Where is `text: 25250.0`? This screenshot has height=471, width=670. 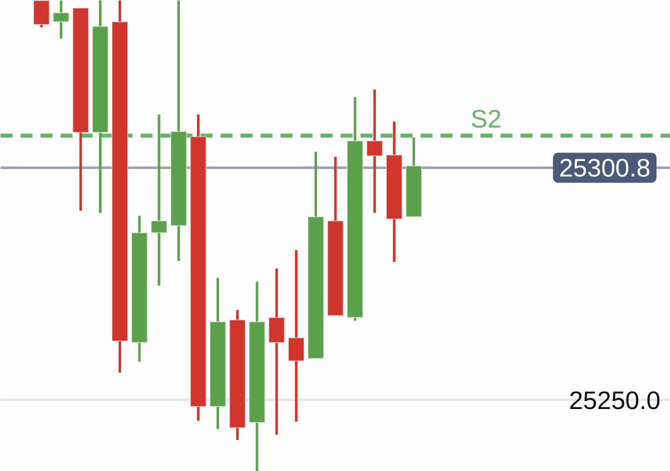
text: 25250.0 is located at coordinates (614, 400).